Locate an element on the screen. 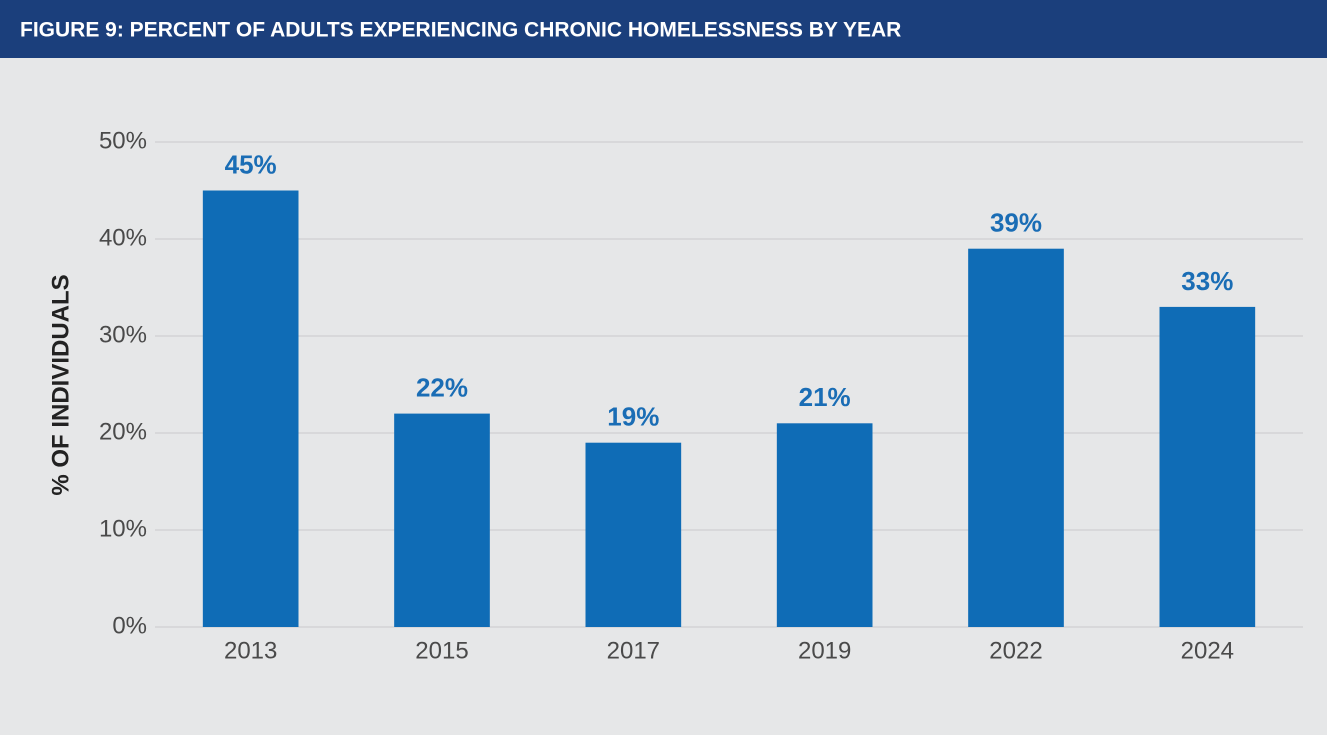  y-tick-label: 40% is located at coordinates (123, 237).